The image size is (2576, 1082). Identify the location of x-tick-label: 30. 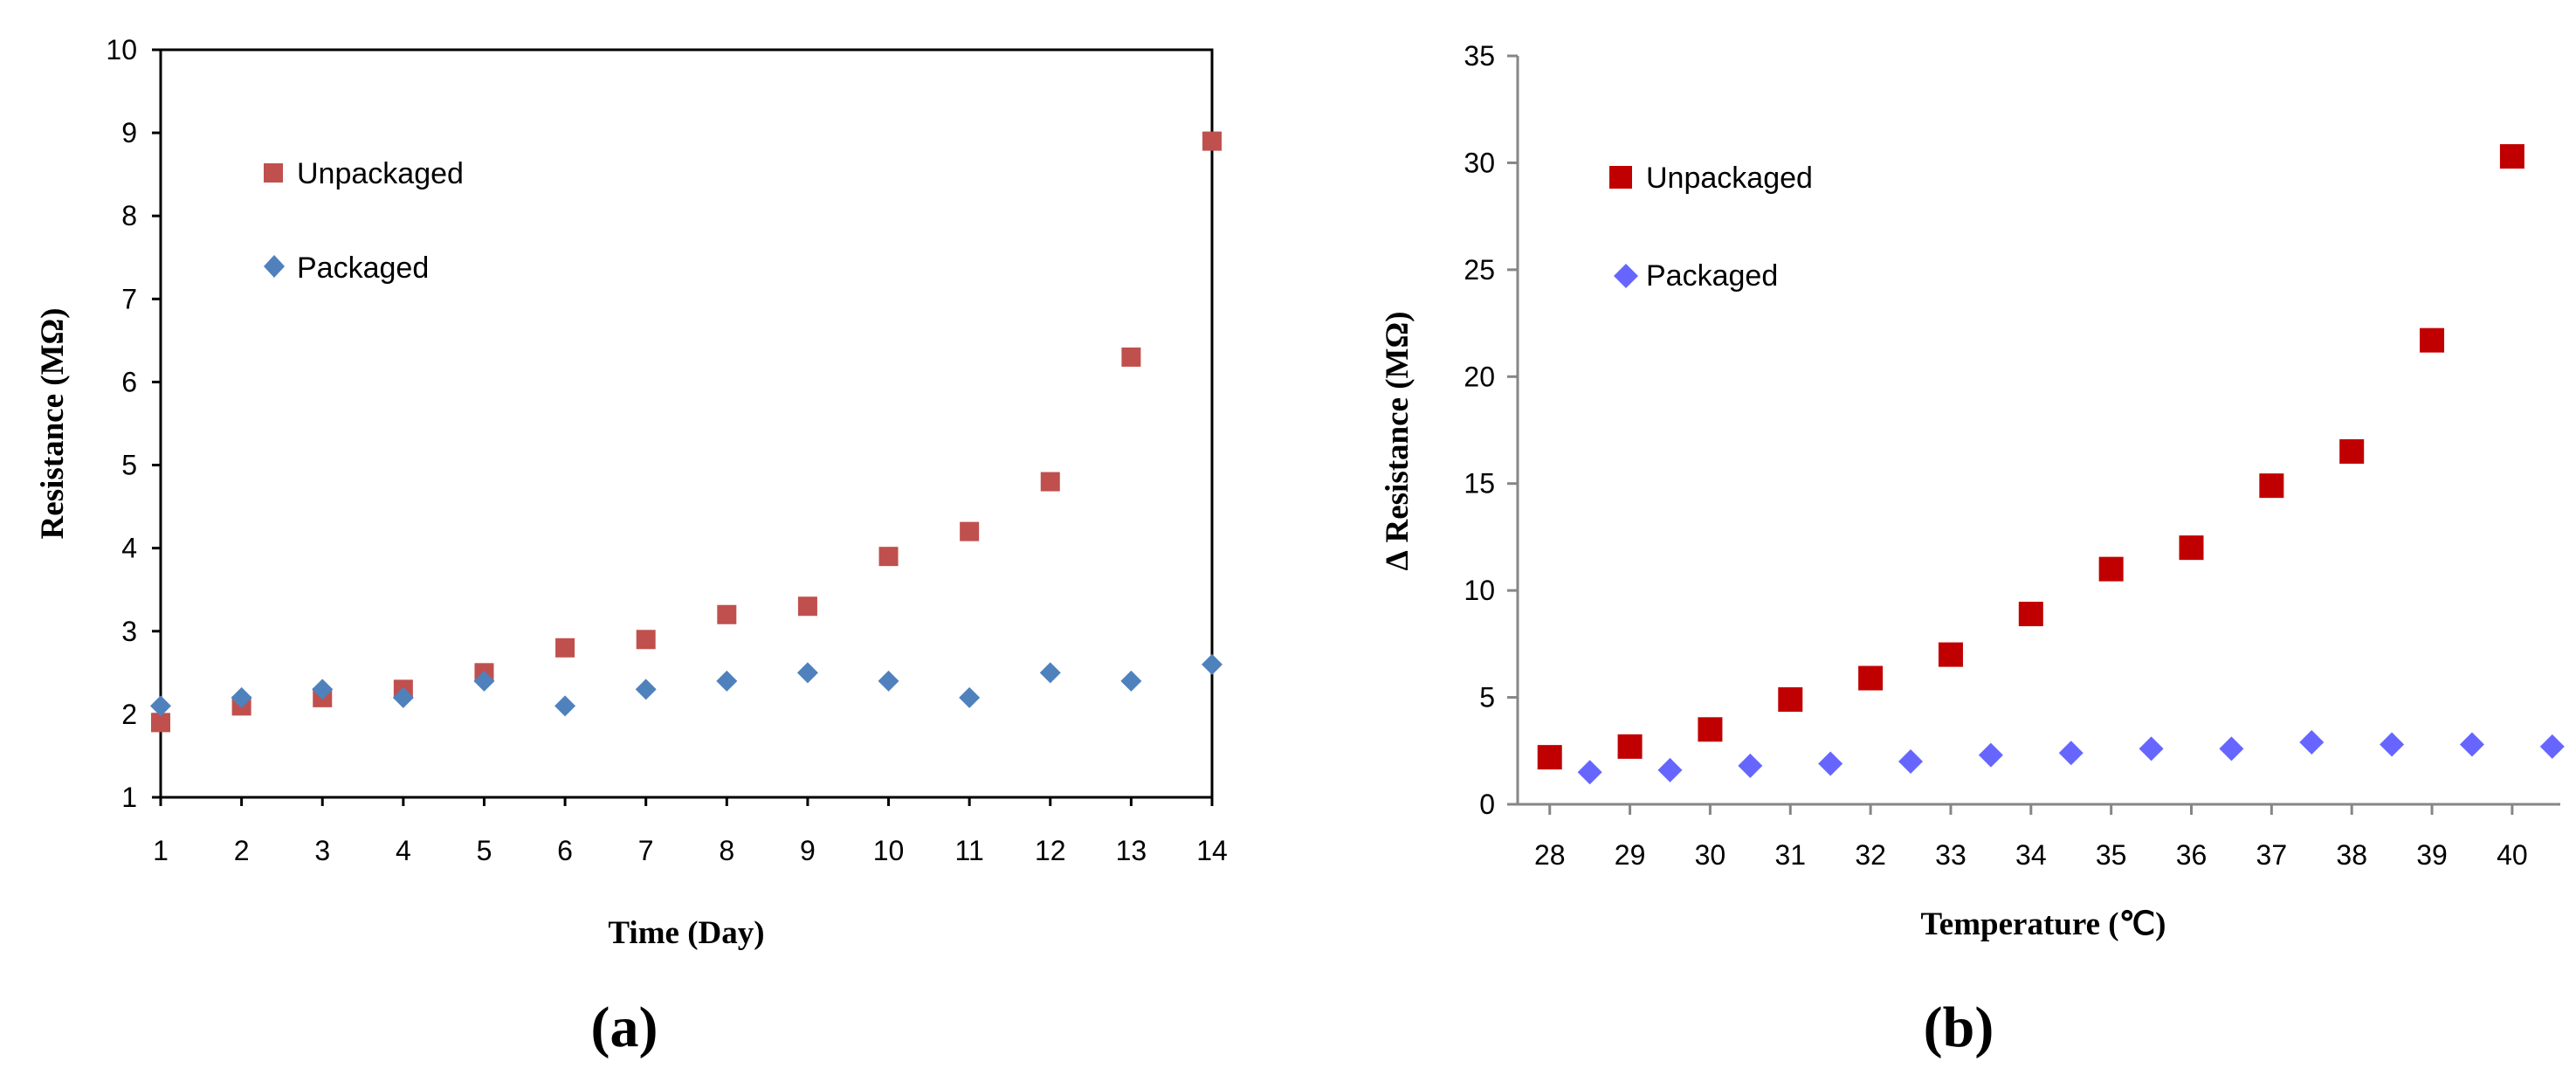
(1710, 855).